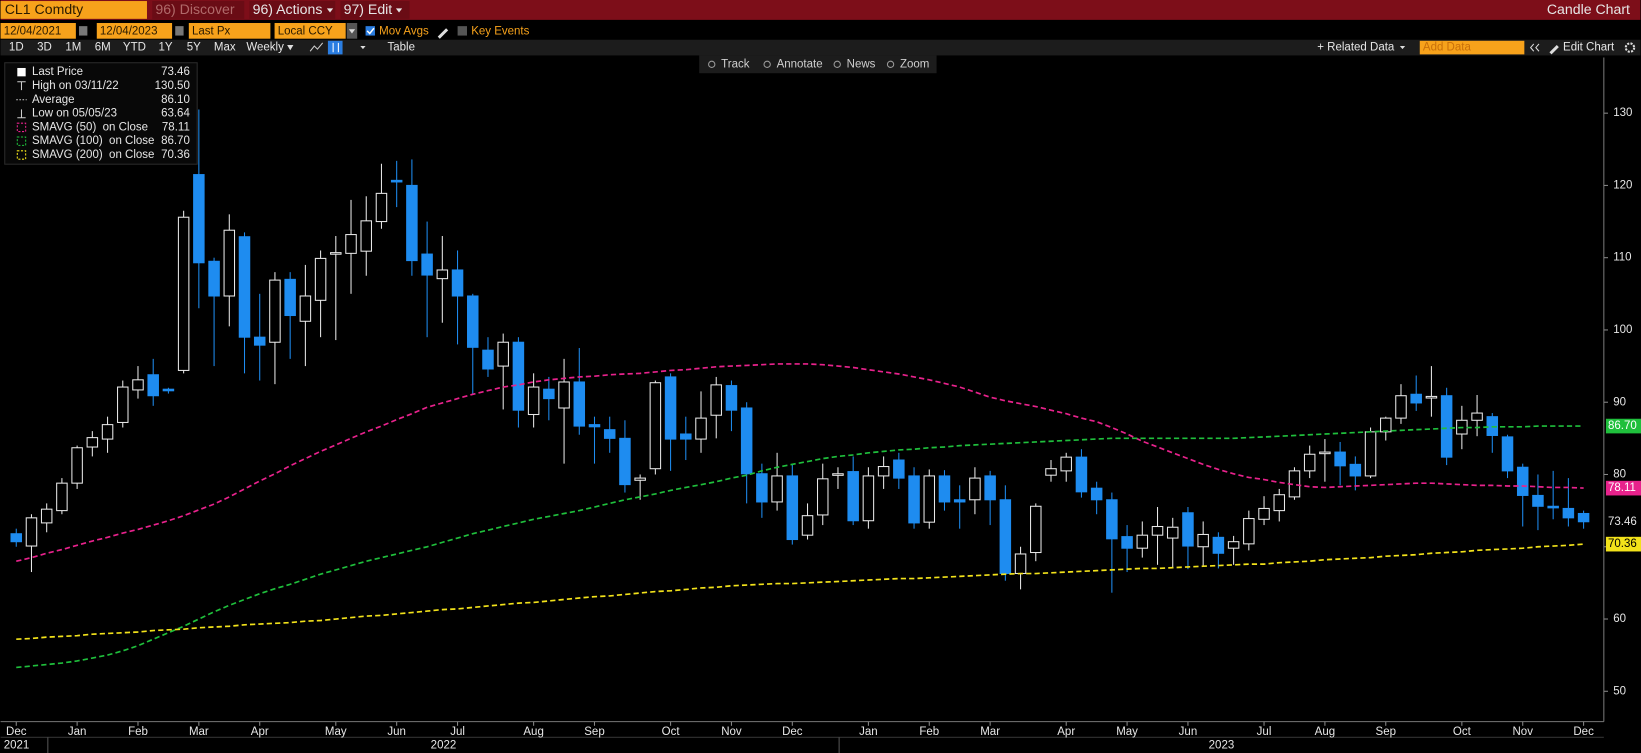 This screenshot has width=1641, height=753. I want to click on line-chart-icon, so click(316, 47).